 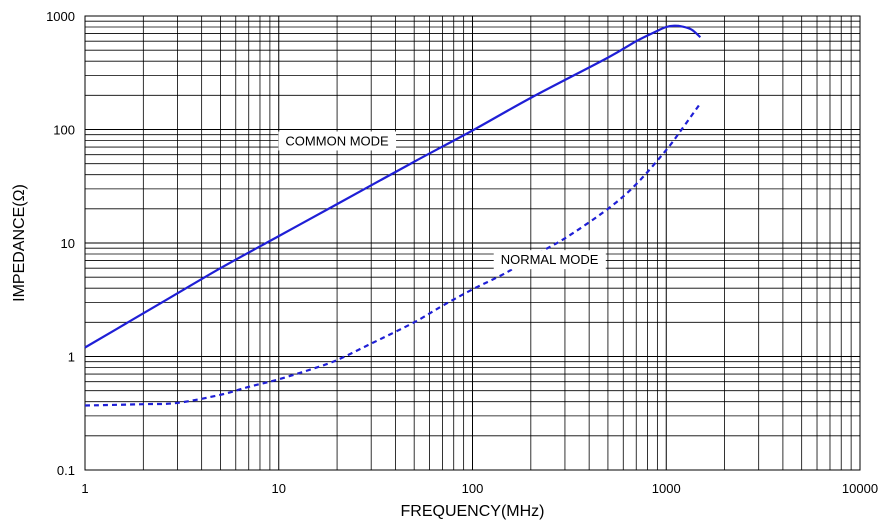 What do you see at coordinates (473, 488) in the screenshot?
I see `x-tick-label: 100` at bounding box center [473, 488].